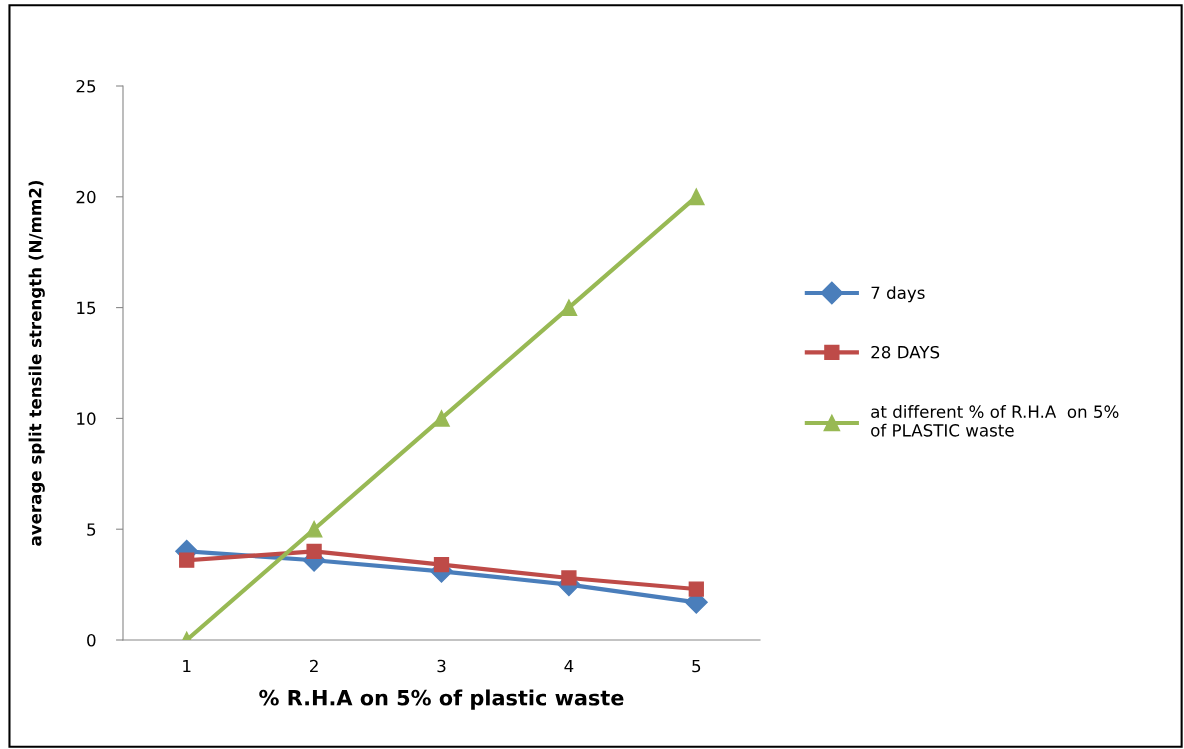  I want to click on x-tick-label: 4, so click(569, 666).